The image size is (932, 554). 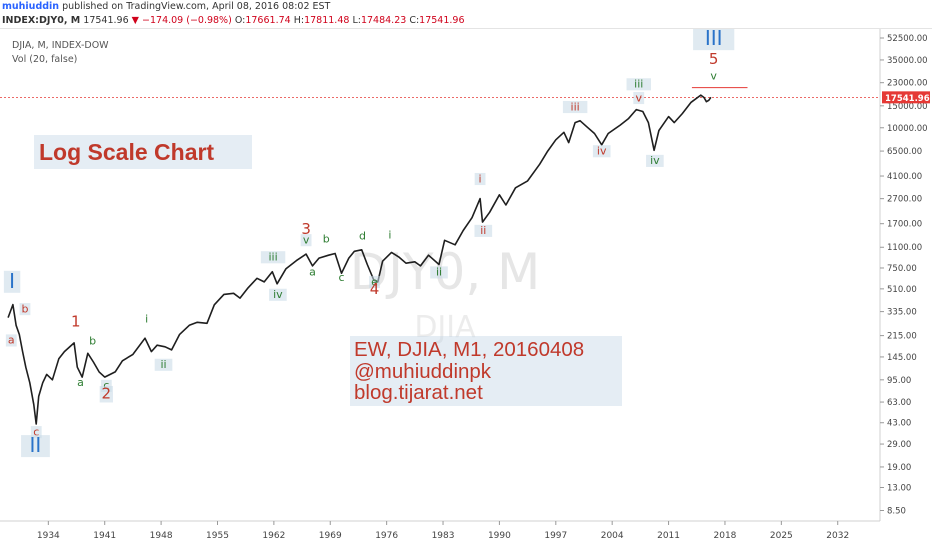 I want to click on wave-label: III, so click(x=714, y=39).